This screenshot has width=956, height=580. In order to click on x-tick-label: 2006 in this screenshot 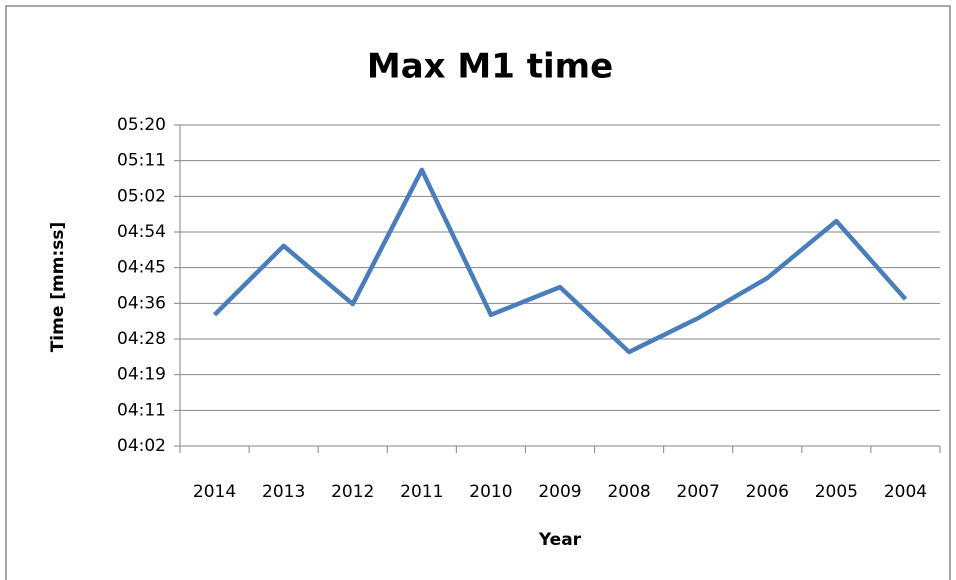, I will do `click(767, 492)`.